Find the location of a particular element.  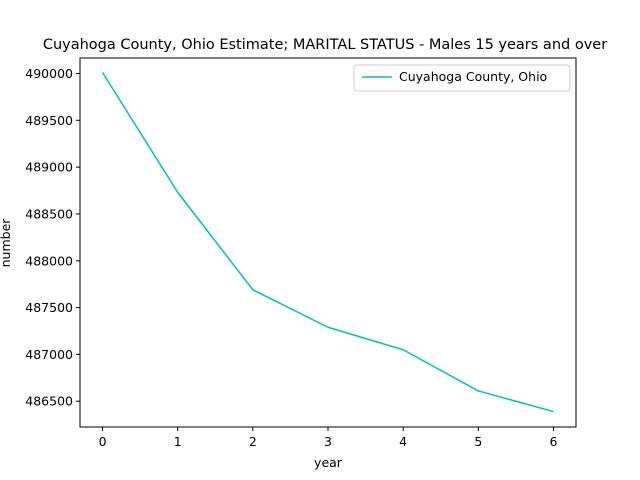

legend-label: Cuyahoga County, Ohio is located at coordinates (473, 76).